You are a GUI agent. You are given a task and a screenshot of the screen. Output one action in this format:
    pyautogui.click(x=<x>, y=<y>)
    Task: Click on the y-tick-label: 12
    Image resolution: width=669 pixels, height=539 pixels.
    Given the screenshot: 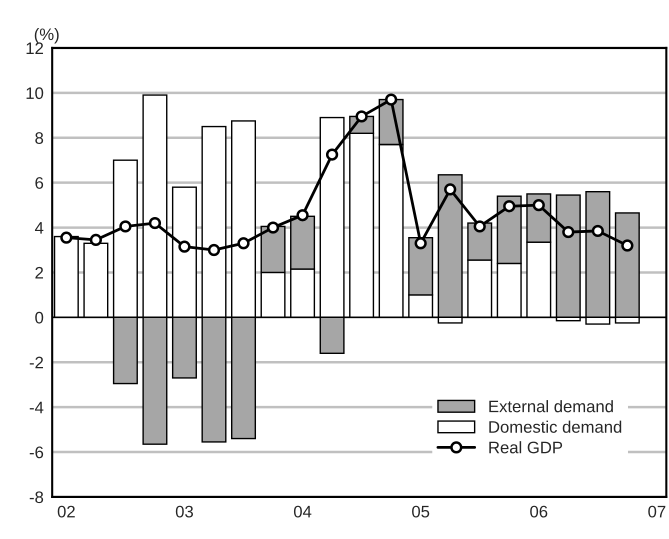 What is the action you would take?
    pyautogui.click(x=35, y=48)
    